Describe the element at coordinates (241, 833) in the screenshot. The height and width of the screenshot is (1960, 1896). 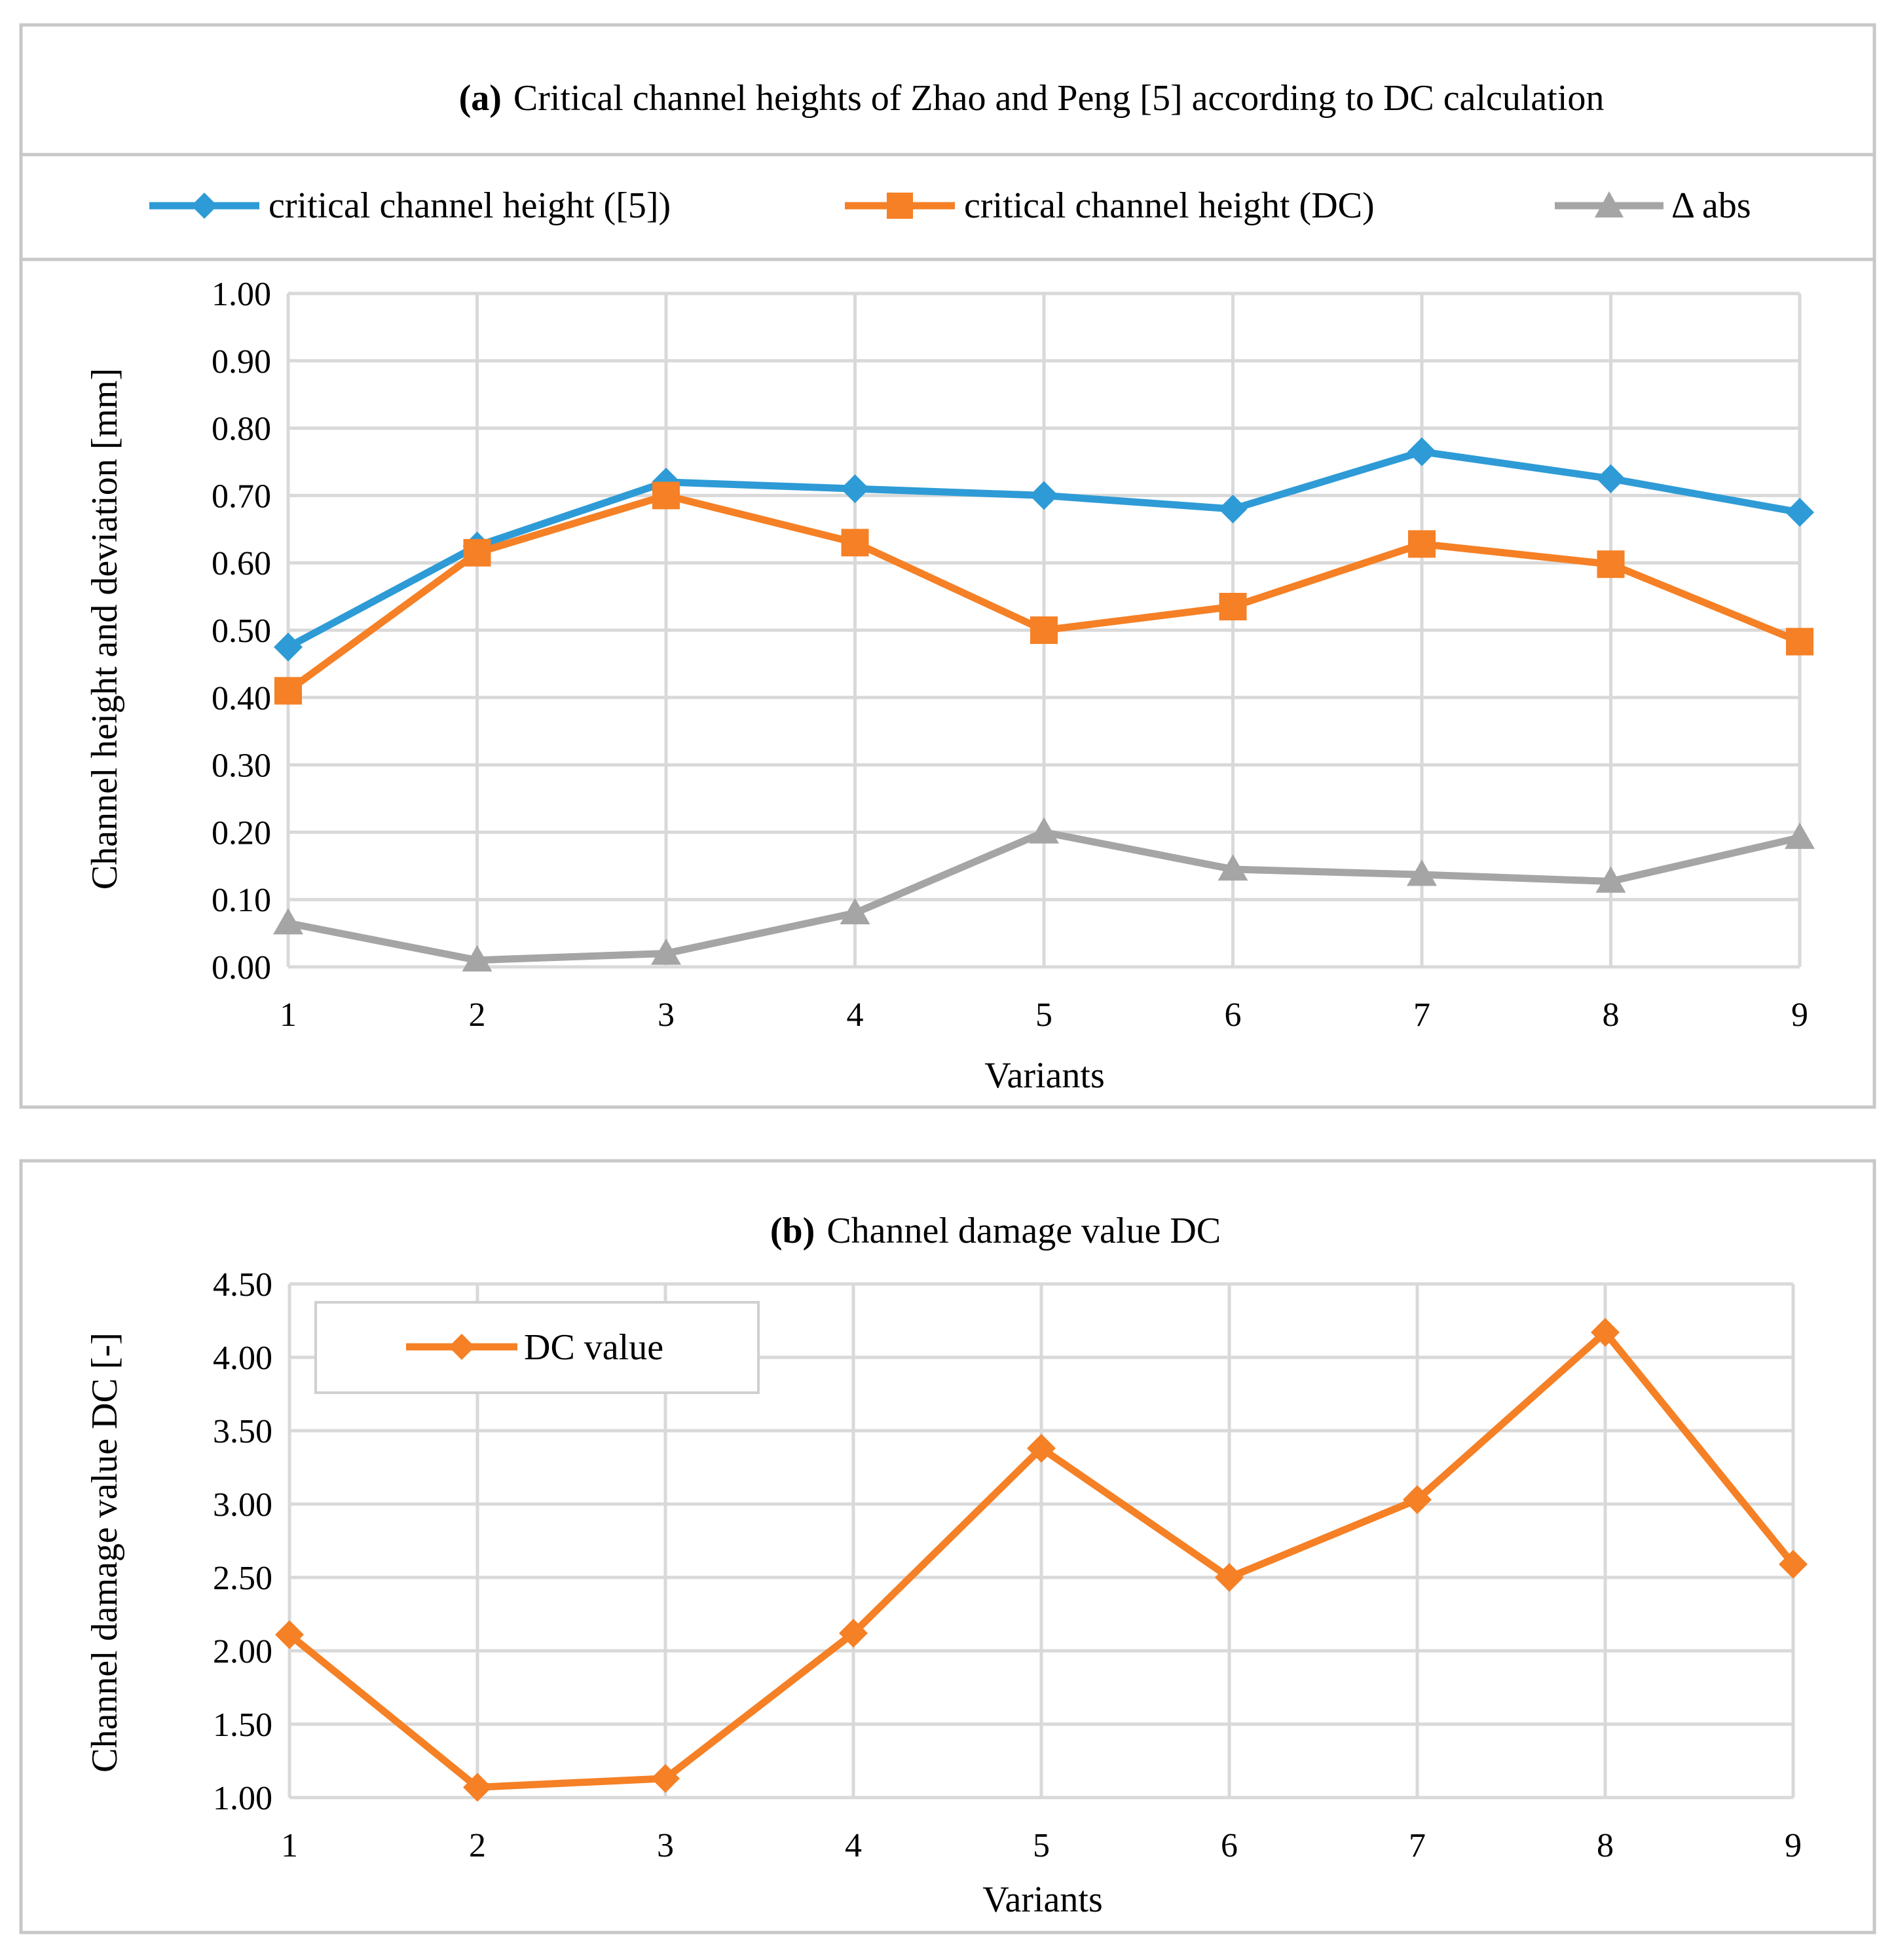
I see `y-tick-label: 0.20` at that location.